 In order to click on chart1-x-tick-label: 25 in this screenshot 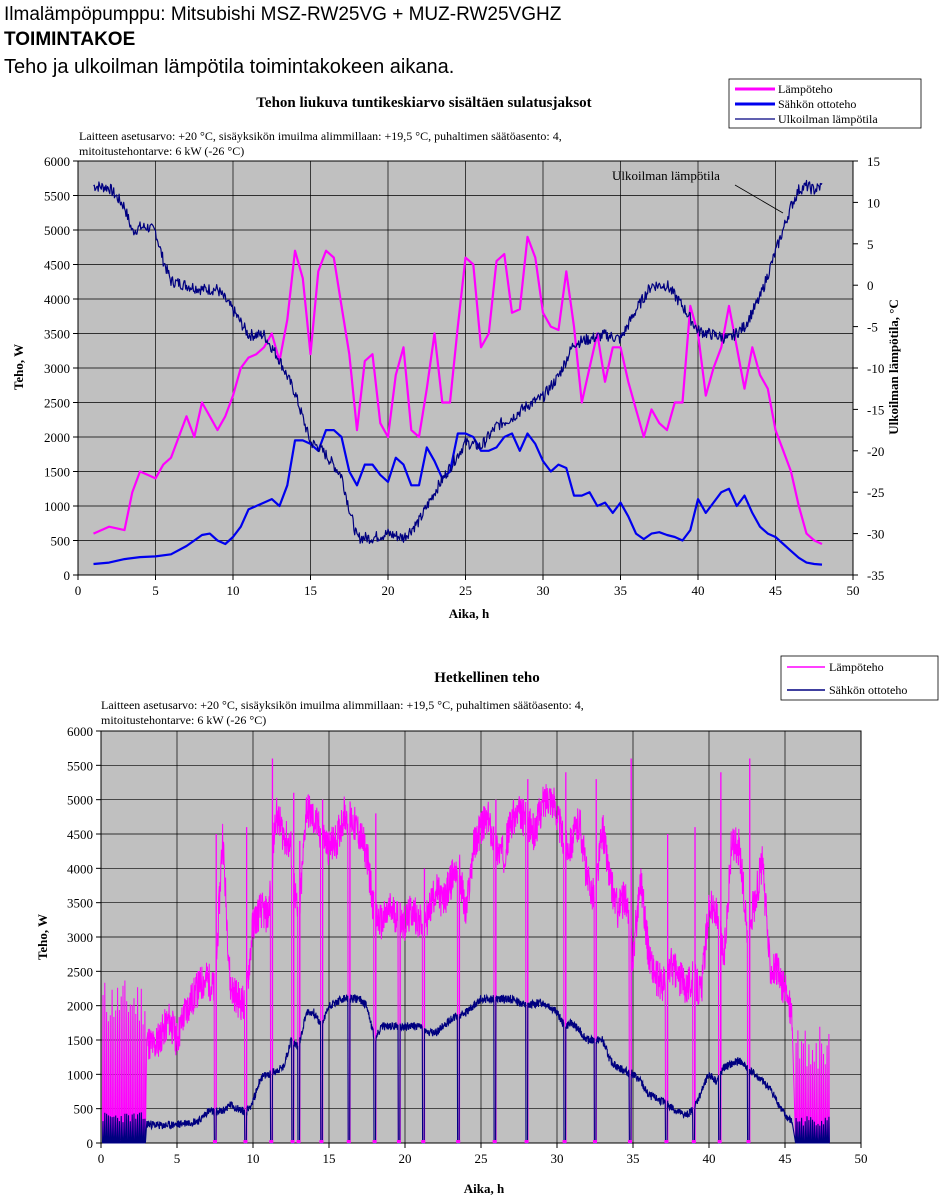, I will do `click(465, 590)`.